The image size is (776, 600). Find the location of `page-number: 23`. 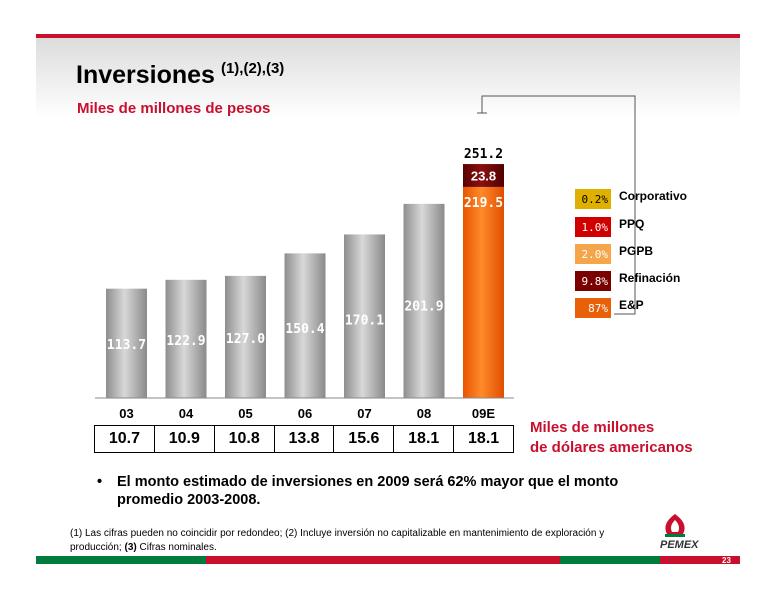

page-number: 23 is located at coordinates (726, 560).